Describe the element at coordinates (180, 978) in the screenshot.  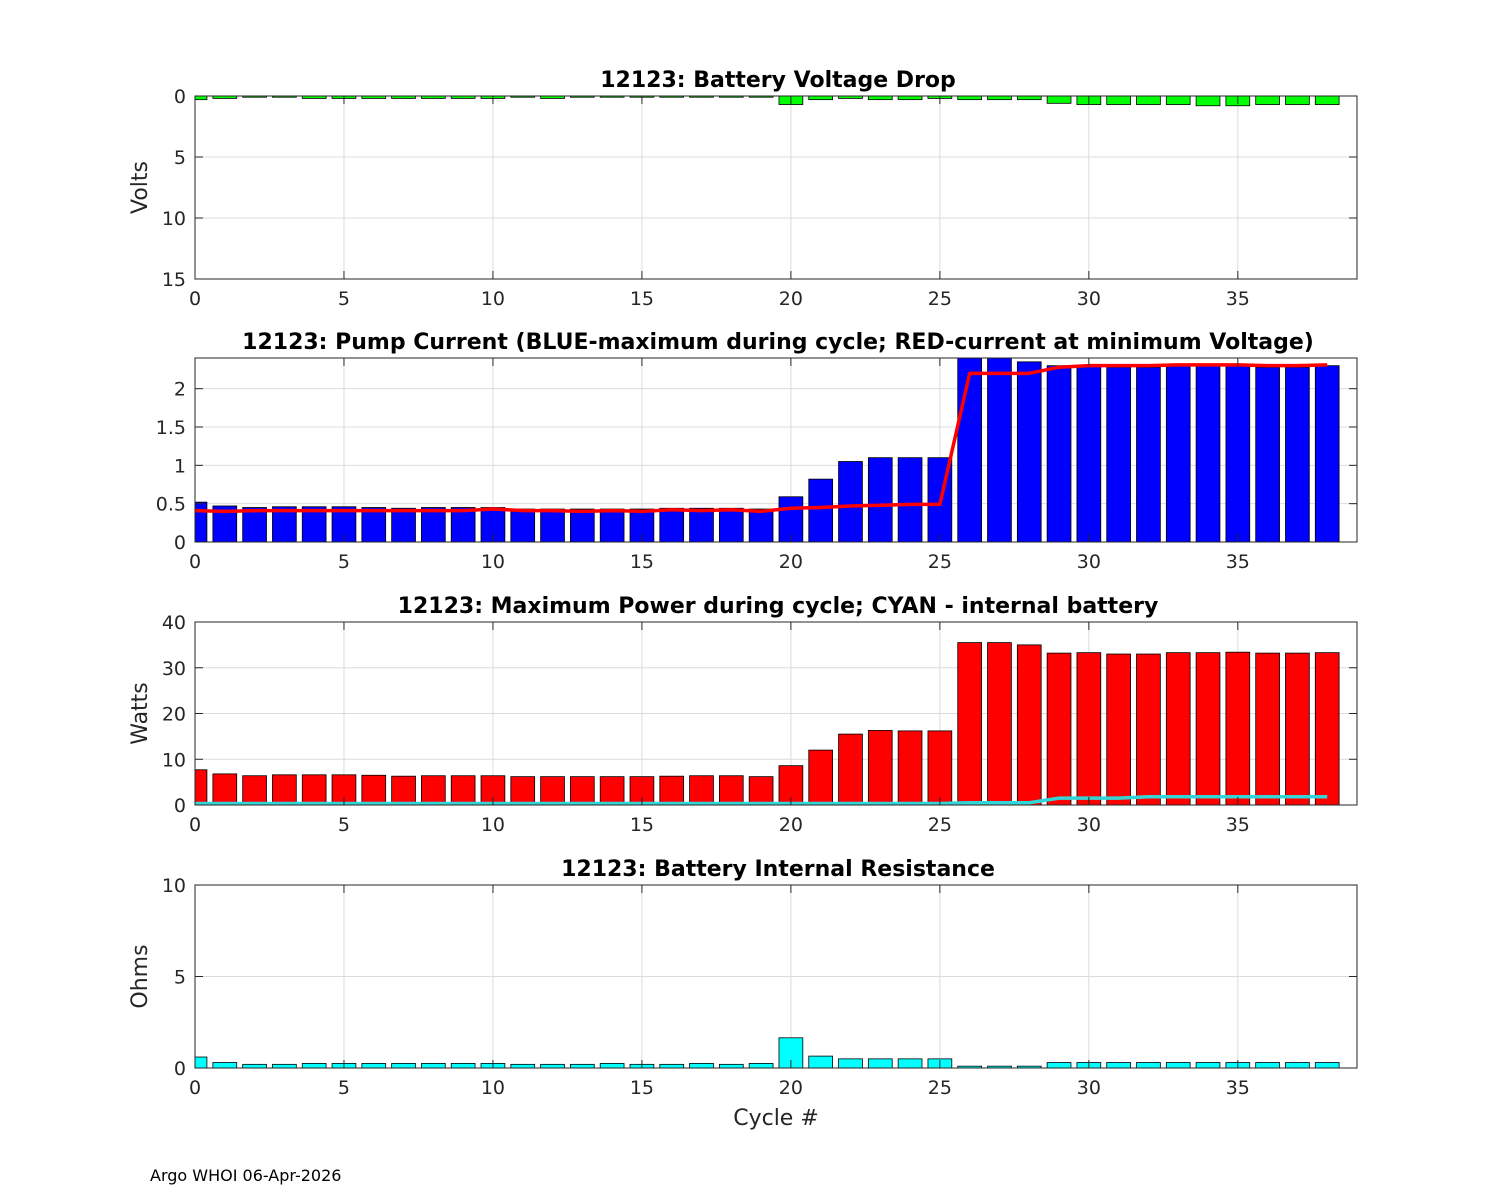
I see `y-tick-label: 5` at that location.